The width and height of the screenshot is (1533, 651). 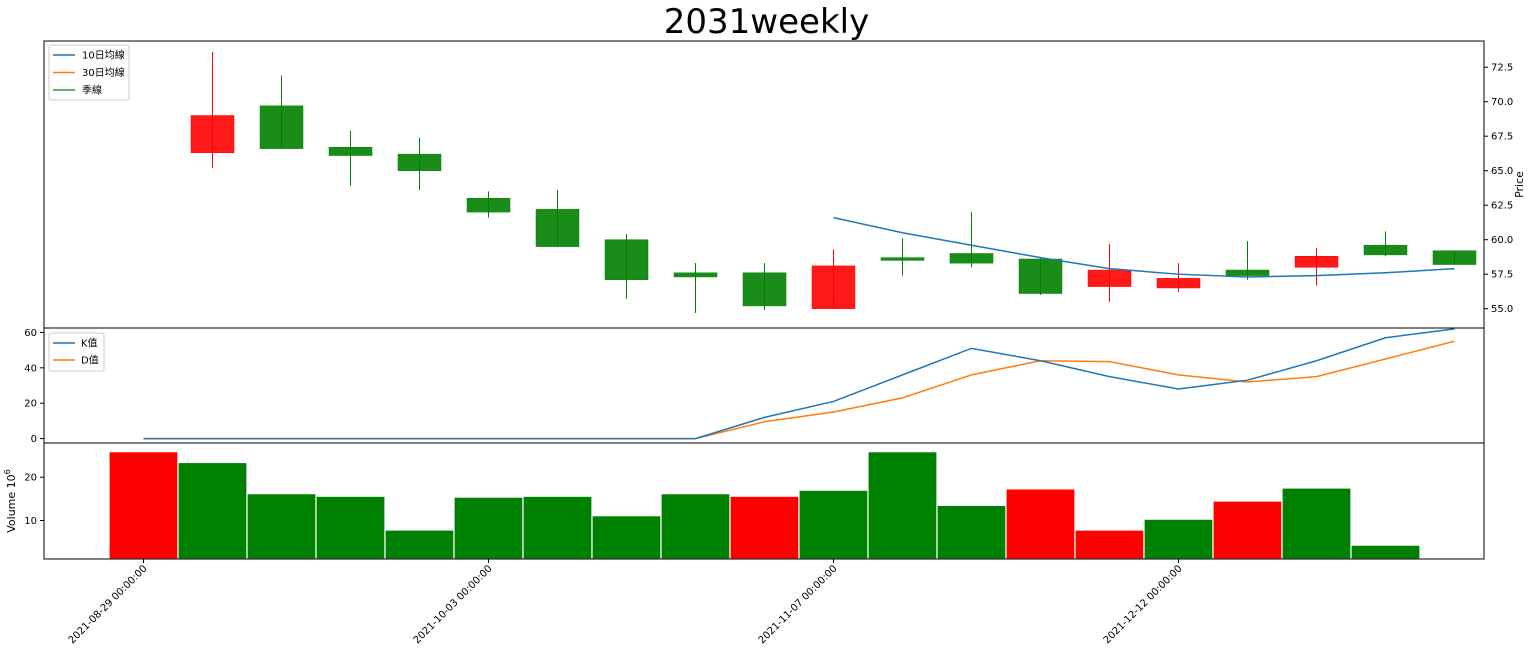 What do you see at coordinates (7, 471) in the screenshot?
I see `volume-y-axis-label-exponent: 6` at bounding box center [7, 471].